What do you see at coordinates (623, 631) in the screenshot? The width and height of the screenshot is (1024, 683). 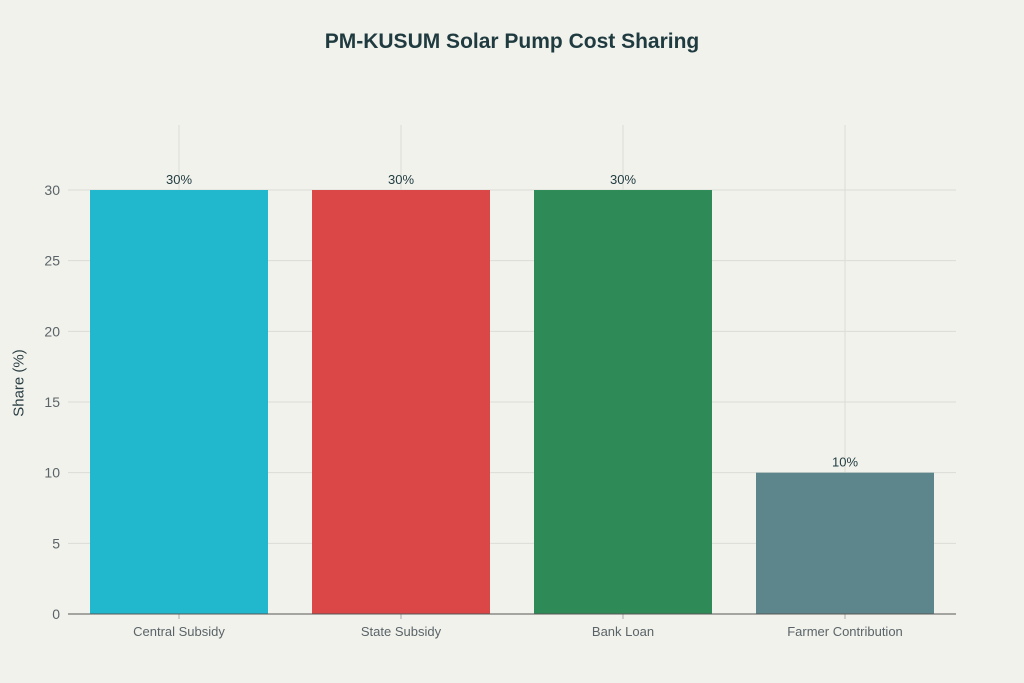 I see `x-tick-label: Bank Loan` at bounding box center [623, 631].